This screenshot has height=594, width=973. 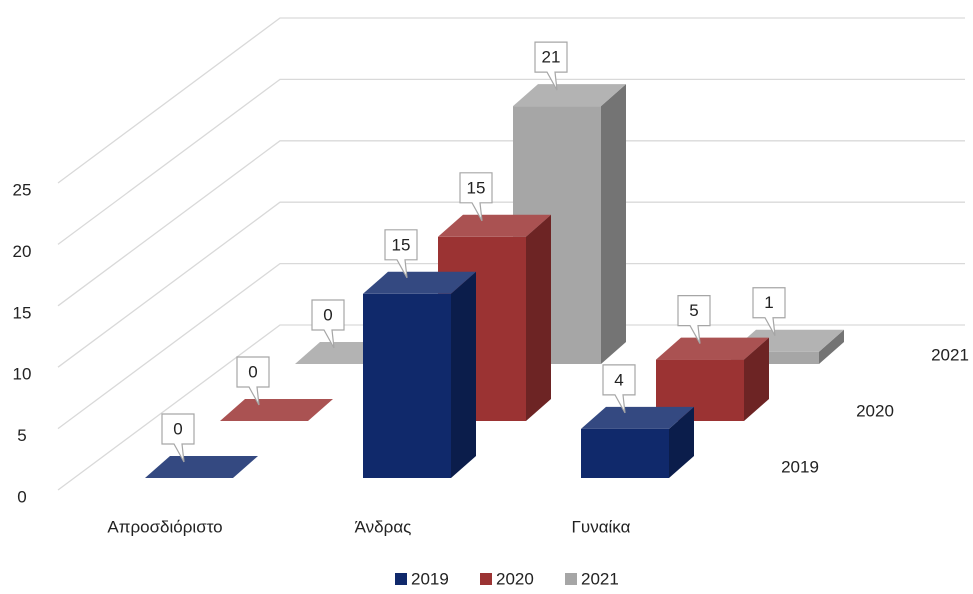 I want to click on data-label: 21, so click(x=551, y=57).